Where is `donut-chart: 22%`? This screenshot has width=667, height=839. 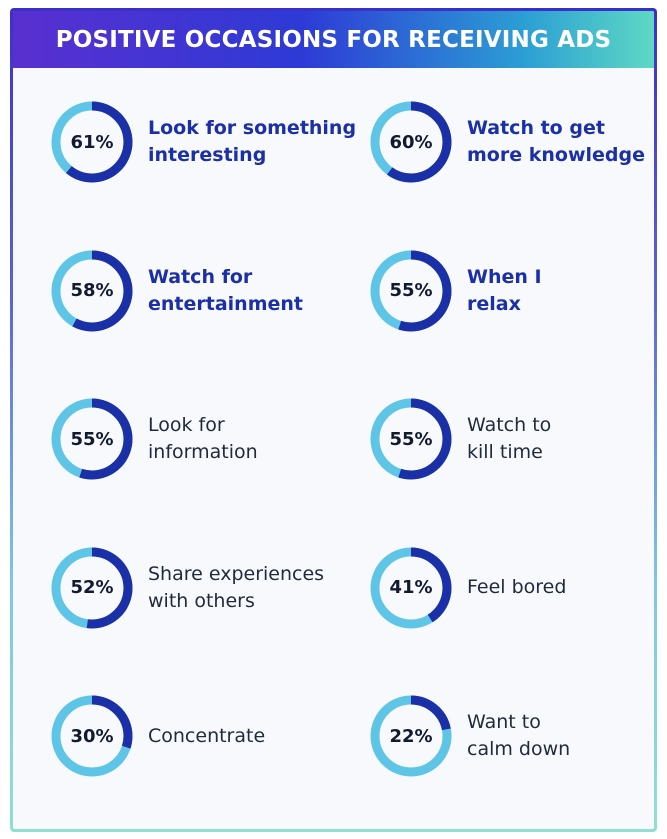 donut-chart: 22% is located at coordinates (411, 736).